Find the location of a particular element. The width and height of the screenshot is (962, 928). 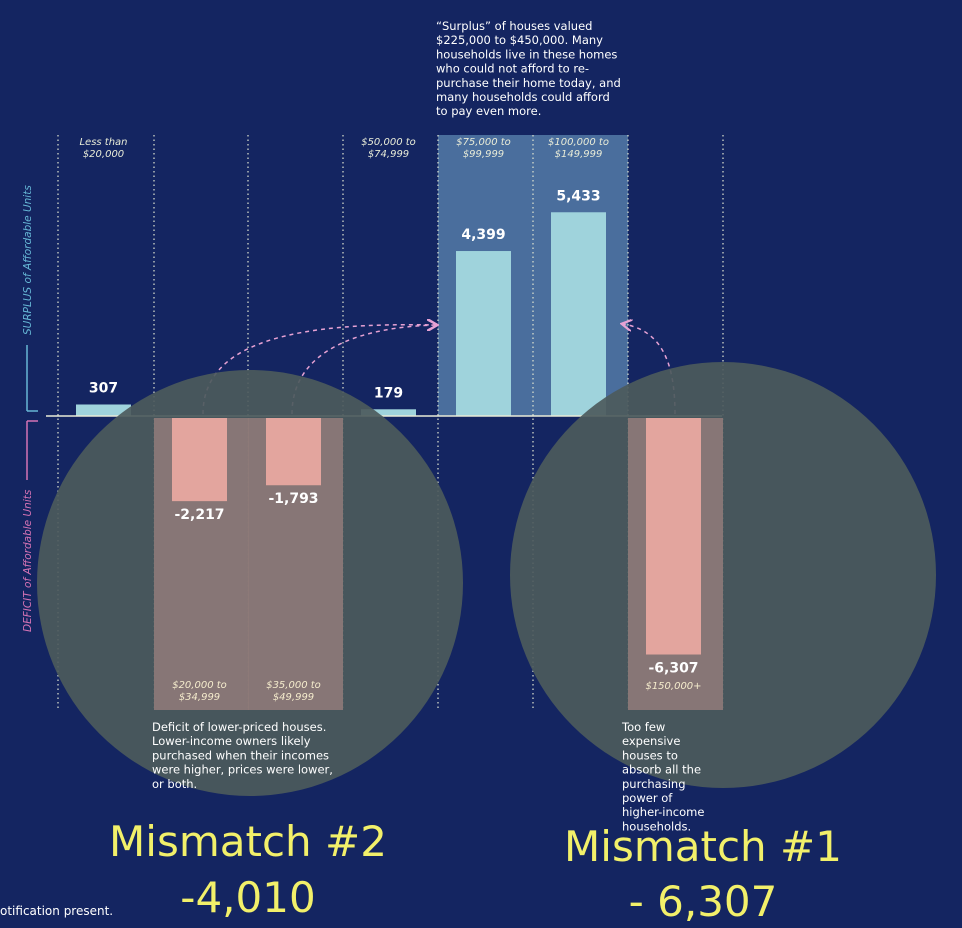

mismatch-2-value: -4,010 is located at coordinates (247, 897).